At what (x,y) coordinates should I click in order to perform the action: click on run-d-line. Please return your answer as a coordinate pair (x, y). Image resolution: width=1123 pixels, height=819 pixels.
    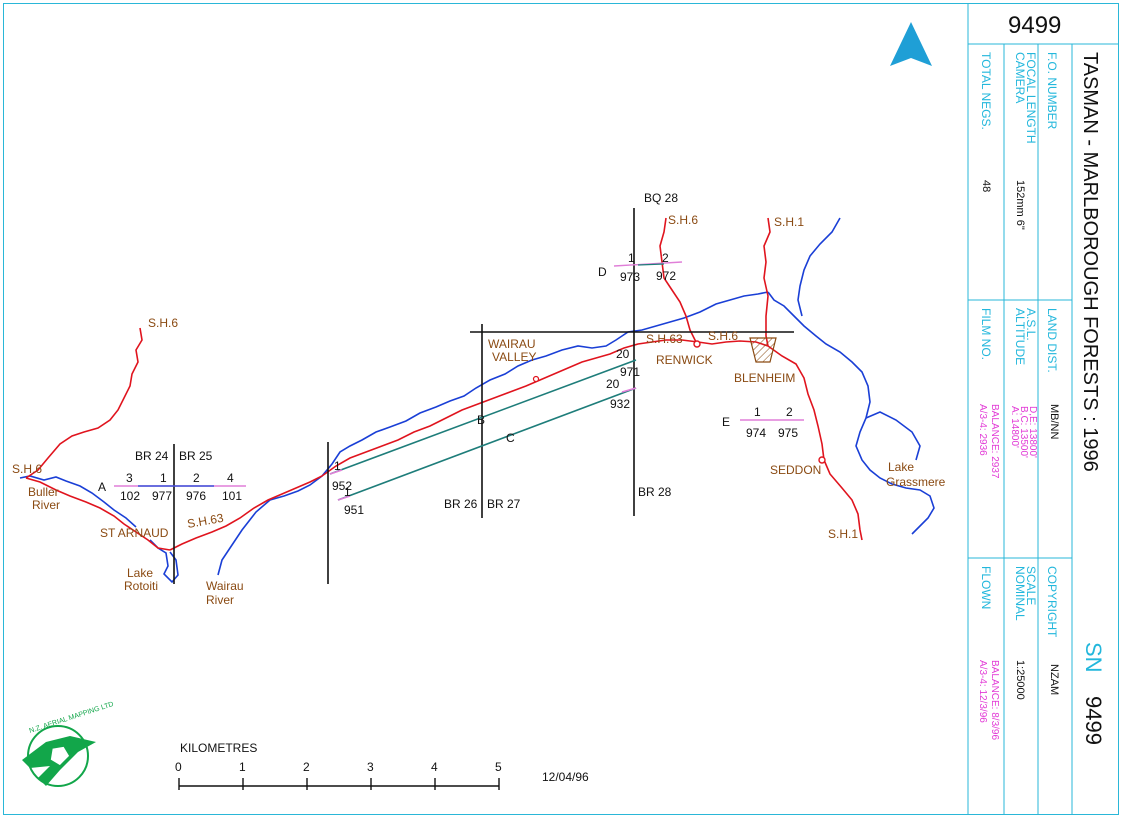
    Looking at the image, I should click on (648, 264).